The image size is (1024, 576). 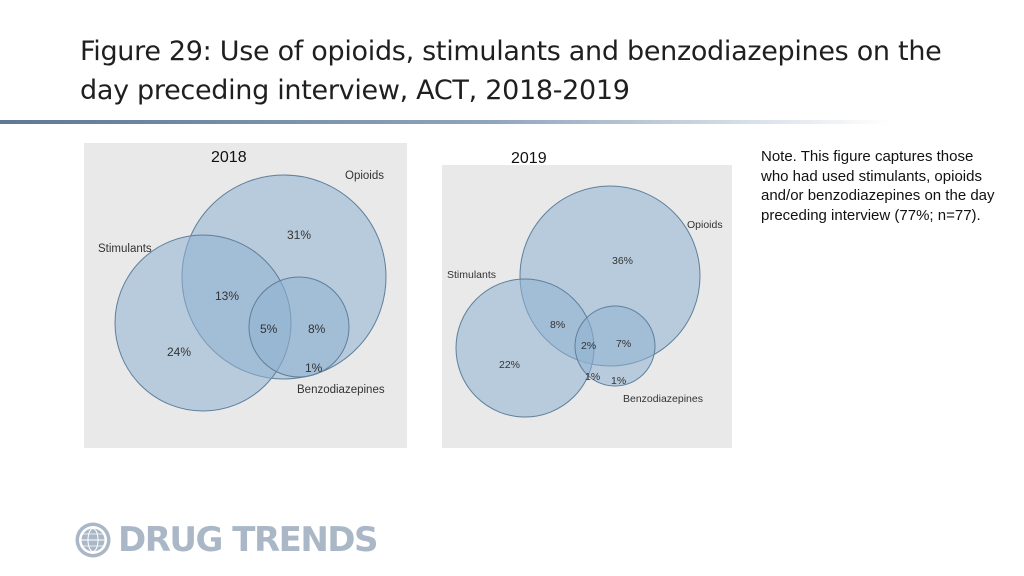 I want to click on year-label-2018: 2018, so click(x=229, y=157).